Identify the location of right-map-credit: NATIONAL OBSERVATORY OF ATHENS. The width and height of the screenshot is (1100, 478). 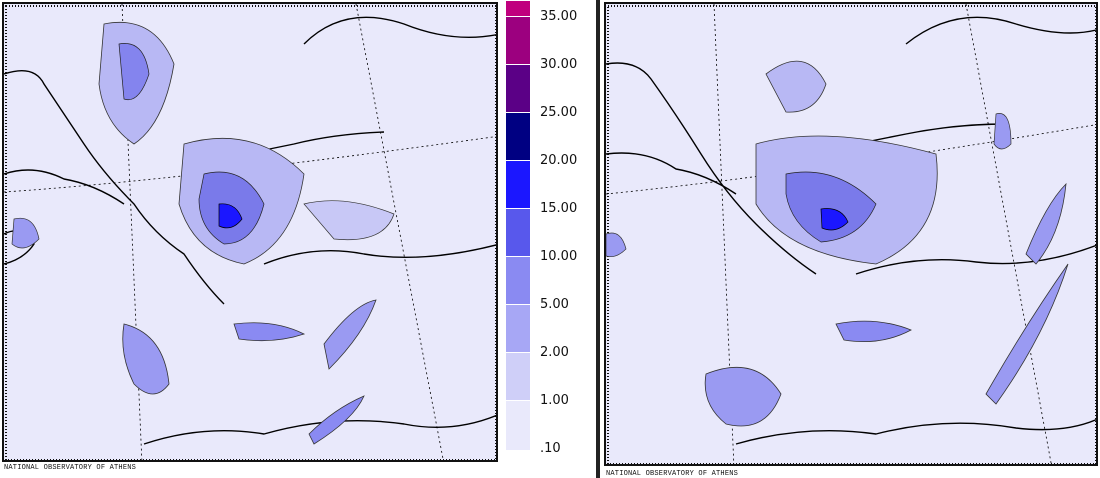
(672, 474).